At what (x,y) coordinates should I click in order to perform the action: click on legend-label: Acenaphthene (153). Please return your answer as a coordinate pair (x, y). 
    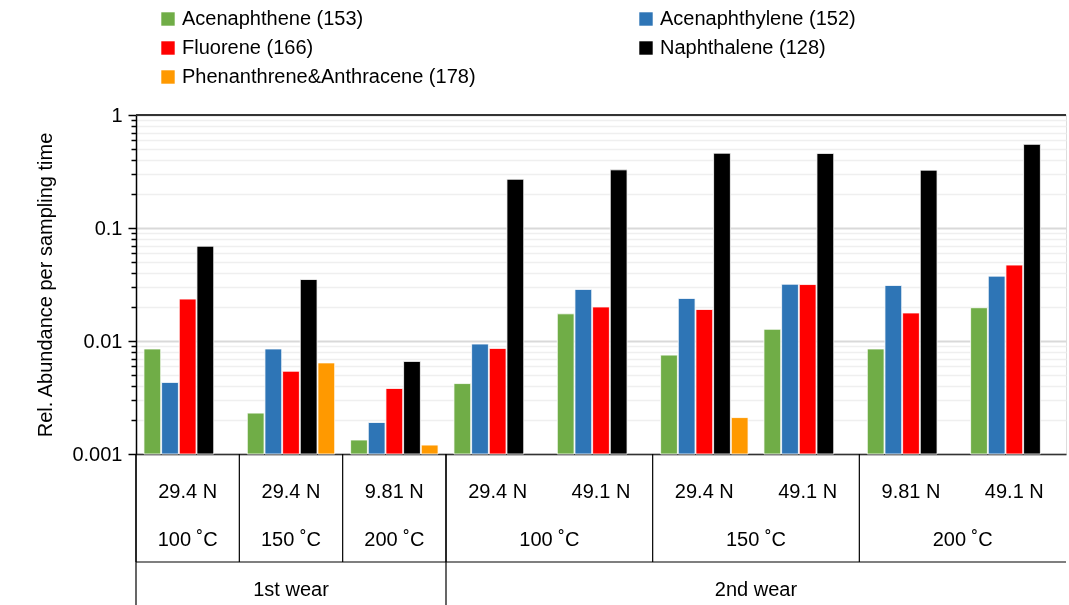
    Looking at the image, I should click on (273, 18).